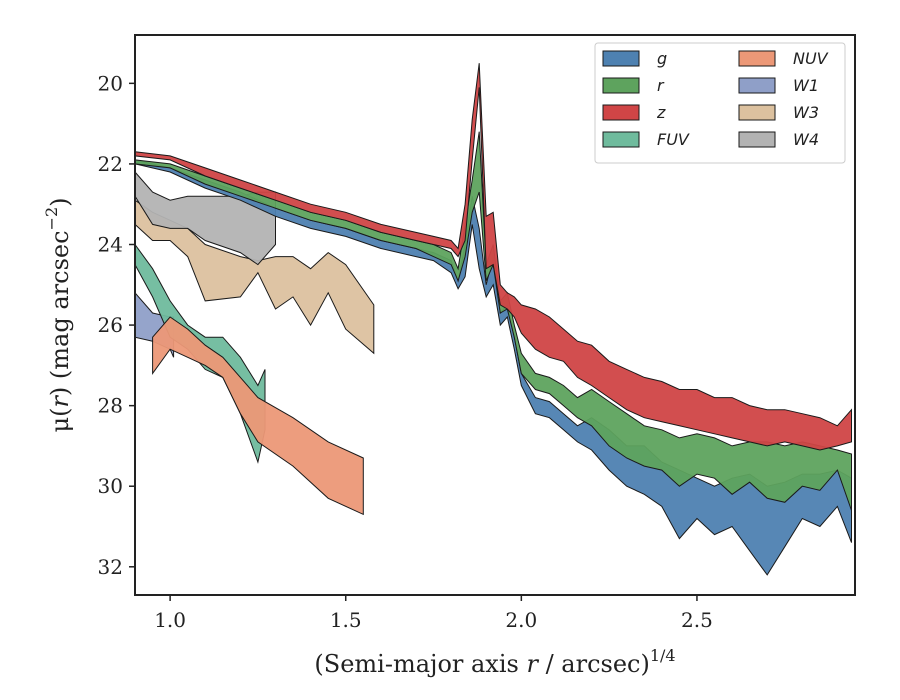 Image resolution: width=900 pixels, height=700 pixels. I want to click on band-w4, so click(205, 218).